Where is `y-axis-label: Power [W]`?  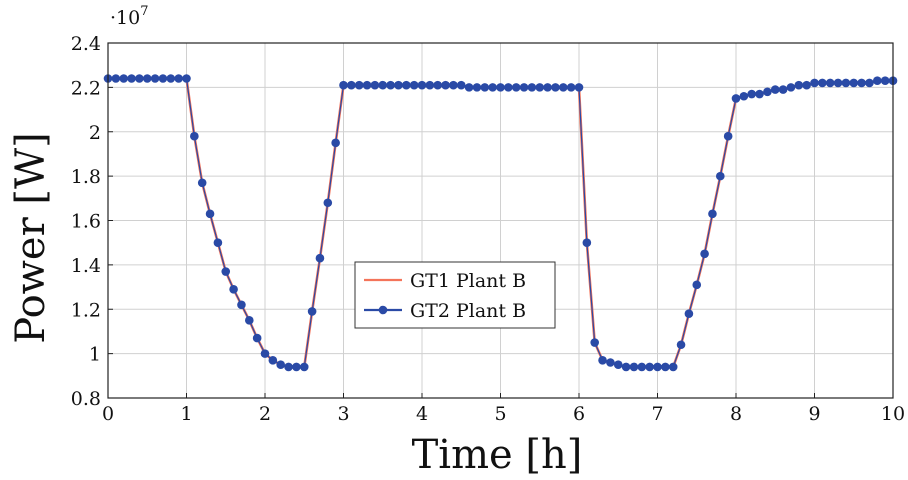 y-axis-label: Power [W] is located at coordinates (31, 237).